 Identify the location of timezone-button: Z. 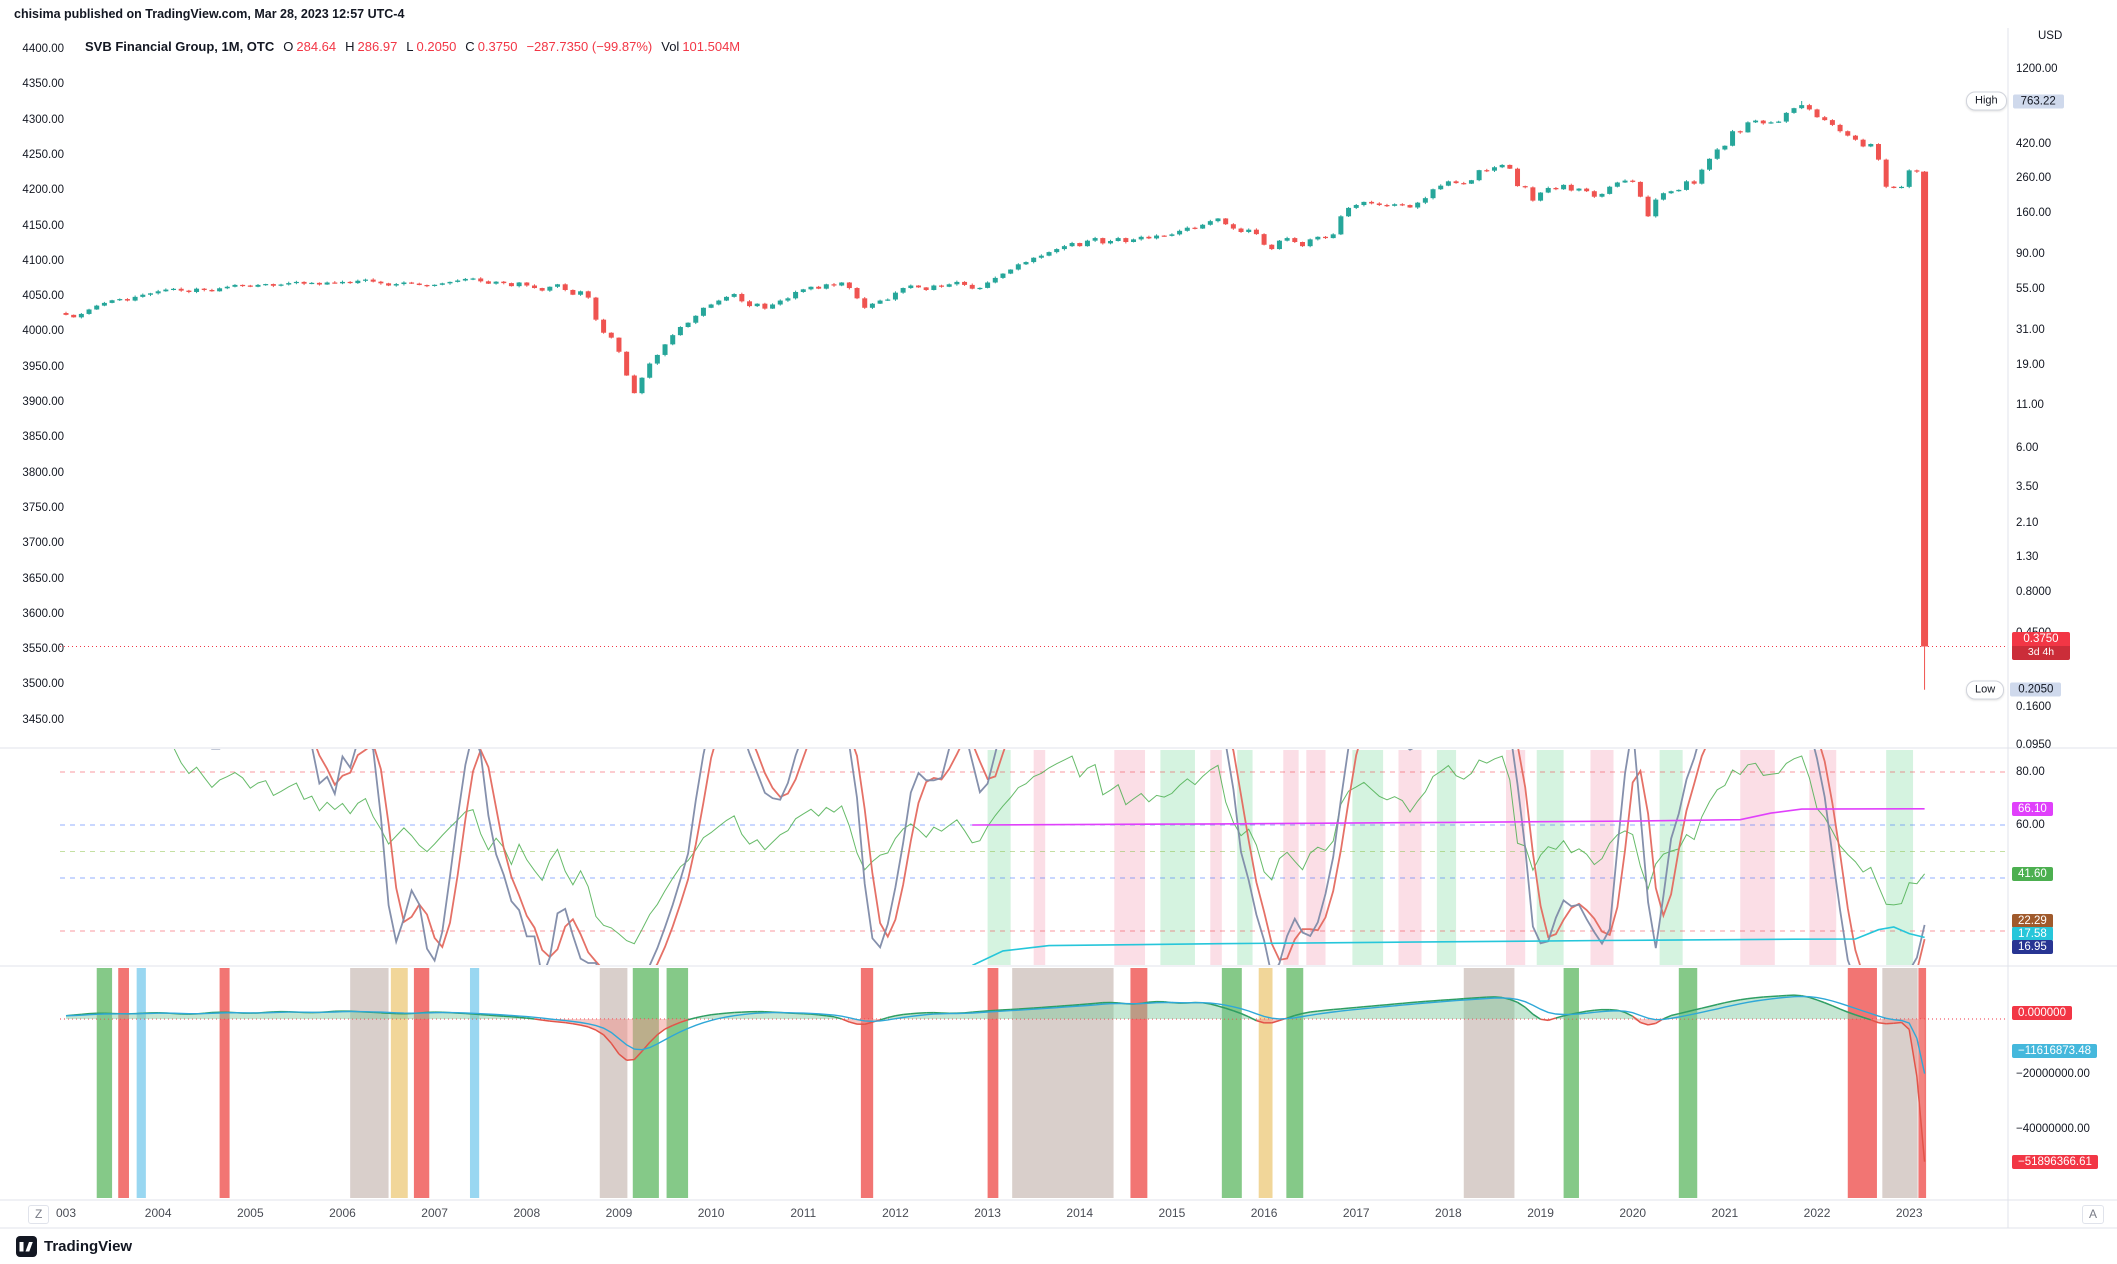
(39, 1214).